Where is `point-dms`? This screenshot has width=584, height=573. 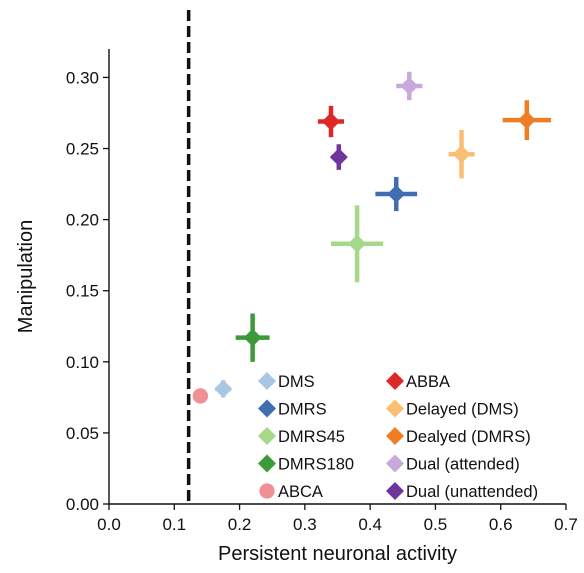 point-dms is located at coordinates (223, 388).